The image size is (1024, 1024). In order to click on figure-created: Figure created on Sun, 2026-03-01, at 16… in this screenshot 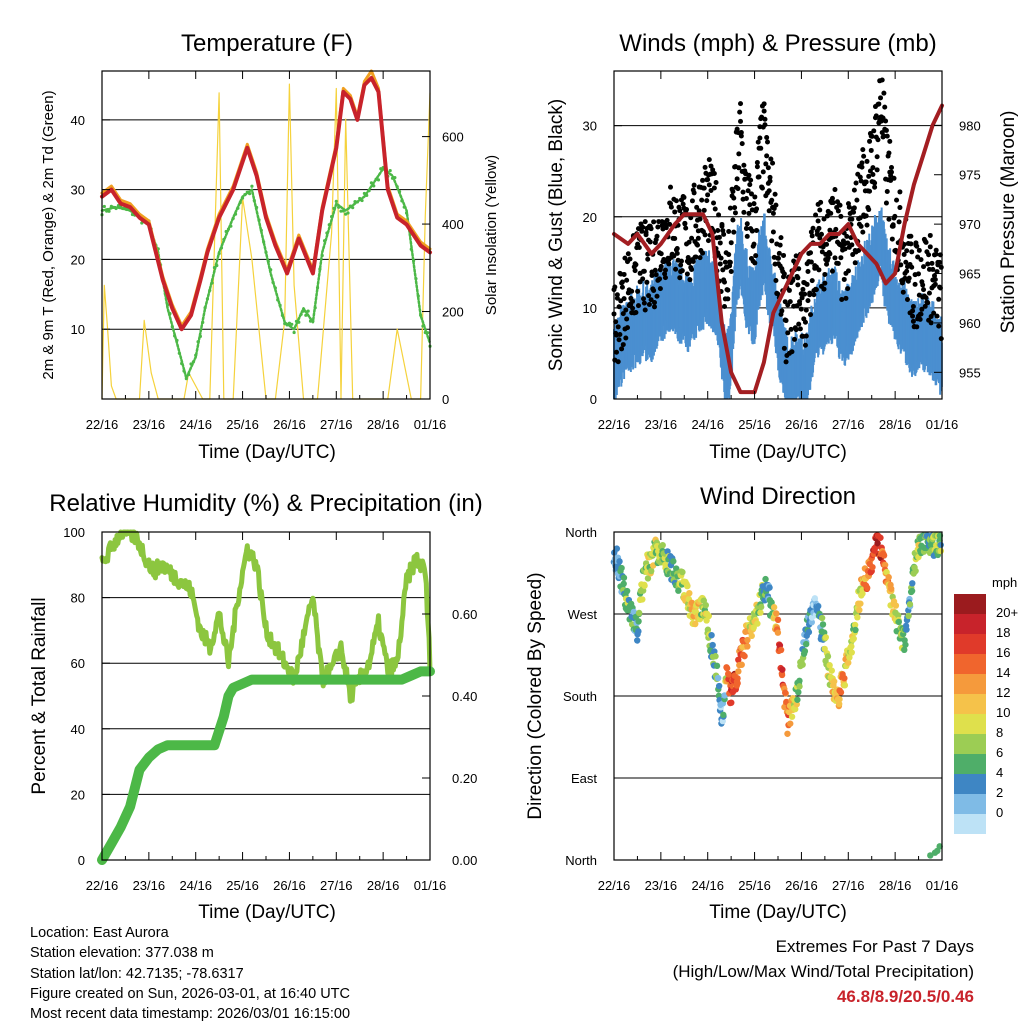, I will do `click(190, 993)`.